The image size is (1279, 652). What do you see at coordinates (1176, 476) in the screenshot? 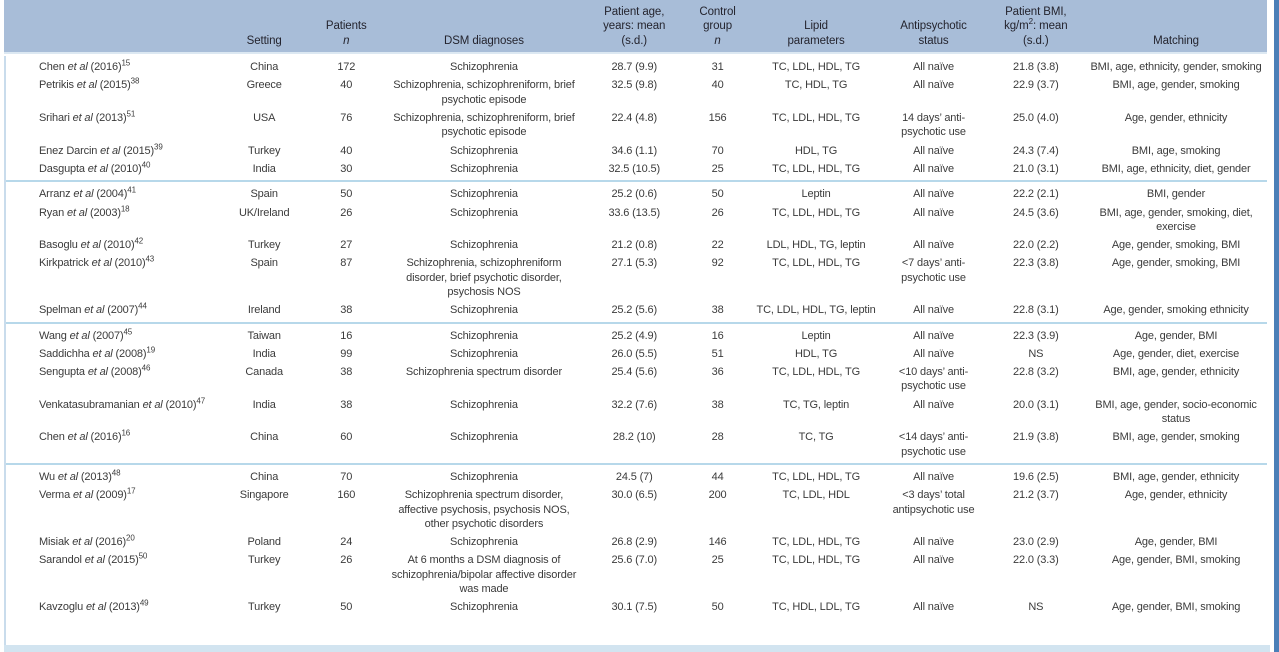
I see `cell-matching: BMI, age, gender, ethnicity` at bounding box center [1176, 476].